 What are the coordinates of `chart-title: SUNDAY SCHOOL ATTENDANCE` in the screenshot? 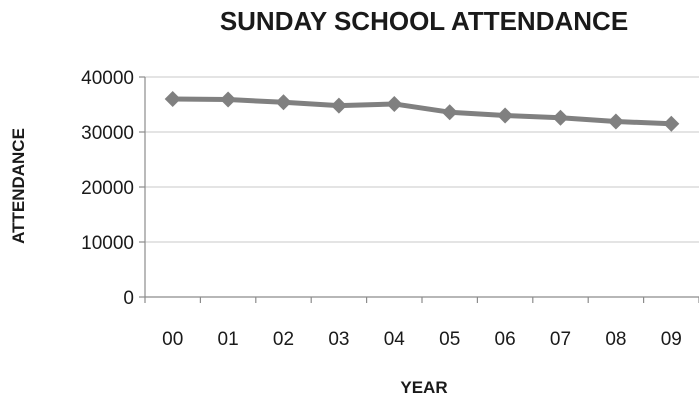 It's located at (424, 21).